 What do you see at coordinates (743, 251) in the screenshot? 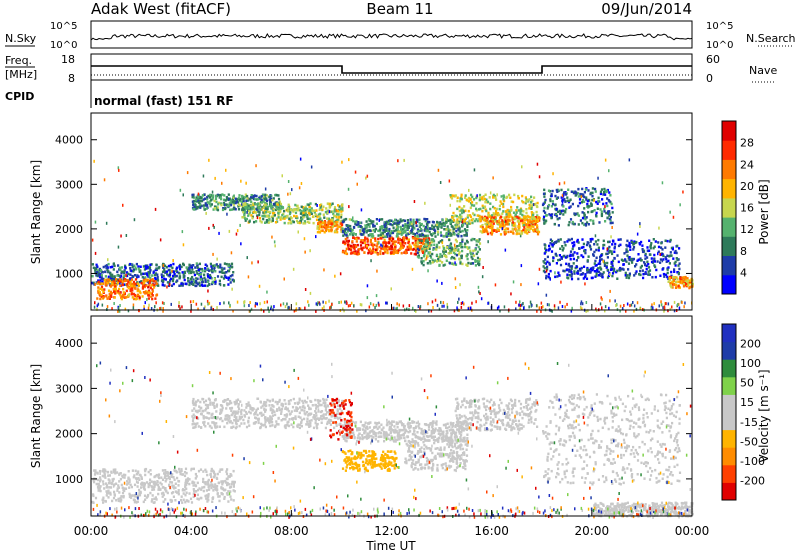
I see `colorbar-tick-label: 8` at bounding box center [743, 251].